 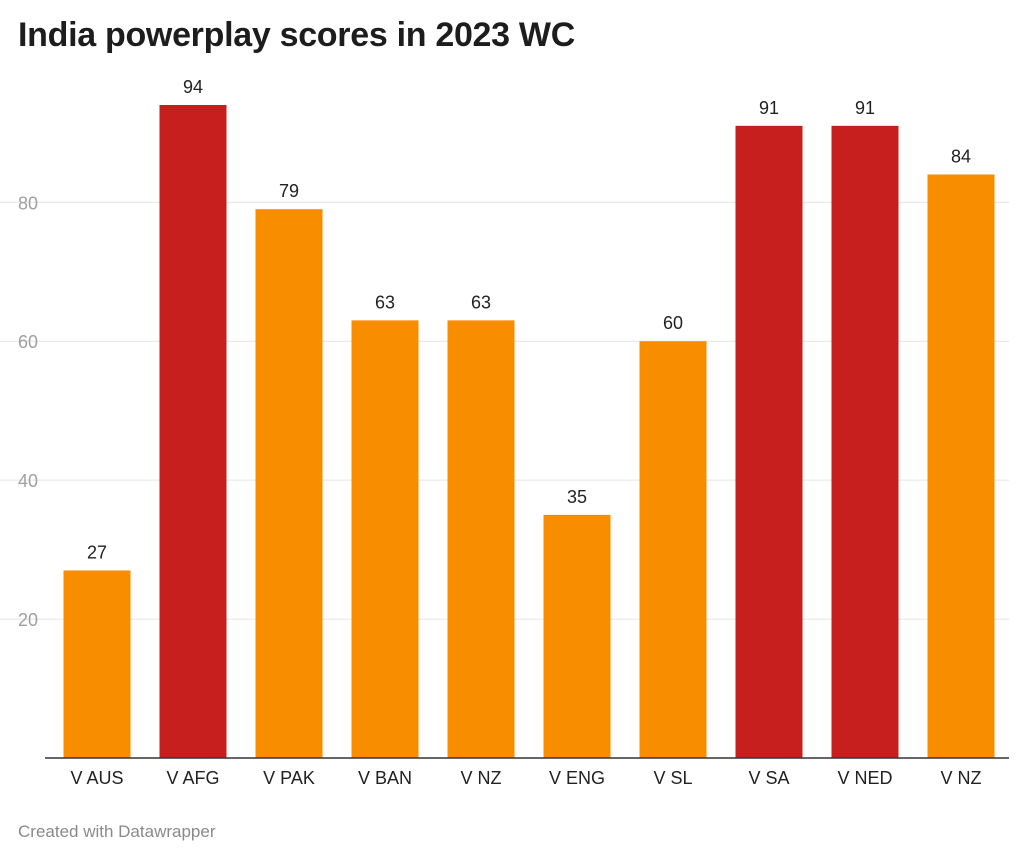 What do you see at coordinates (768, 778) in the screenshot?
I see `category-label: V SA` at bounding box center [768, 778].